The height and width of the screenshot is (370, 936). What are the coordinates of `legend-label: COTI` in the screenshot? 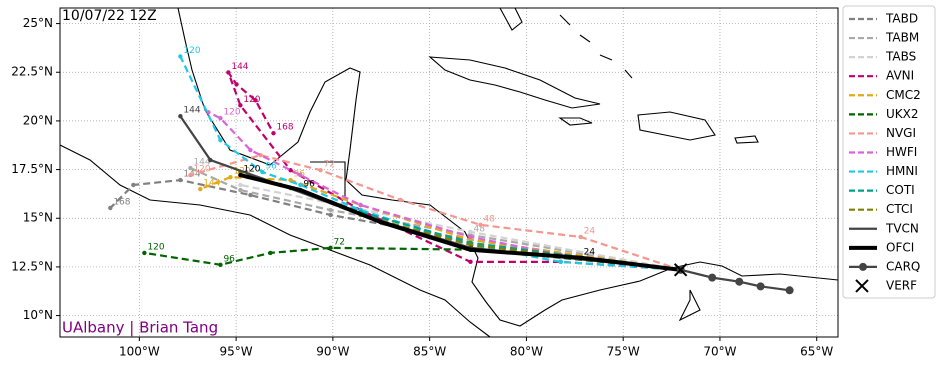 It's located at (900, 190).